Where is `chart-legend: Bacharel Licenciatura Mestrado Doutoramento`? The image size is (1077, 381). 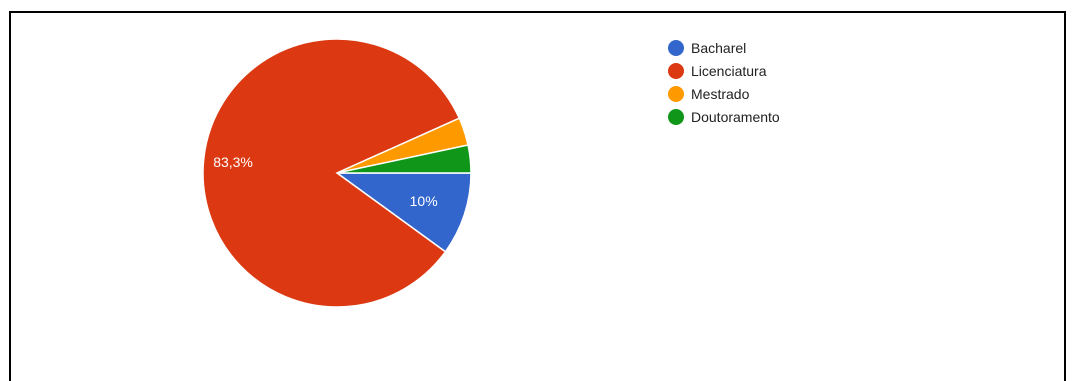
chart-legend: Bacharel Licenciatura Mestrado Doutoramento is located at coordinates (724, 82).